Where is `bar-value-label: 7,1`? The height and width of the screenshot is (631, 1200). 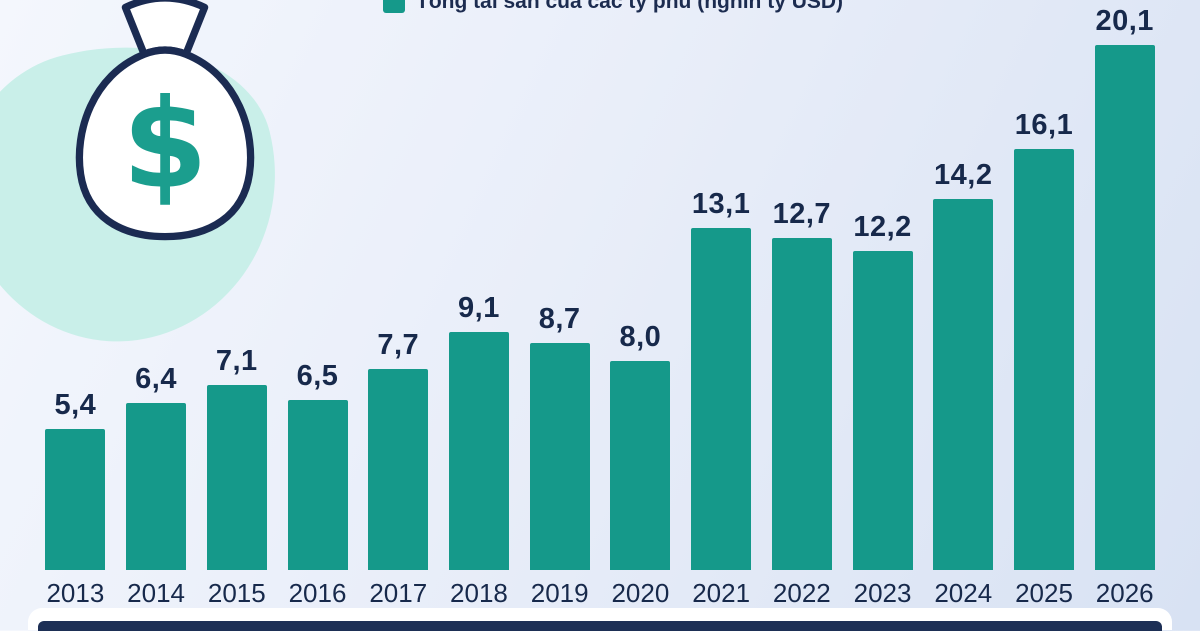
bar-value-label: 7,1 is located at coordinates (236, 361).